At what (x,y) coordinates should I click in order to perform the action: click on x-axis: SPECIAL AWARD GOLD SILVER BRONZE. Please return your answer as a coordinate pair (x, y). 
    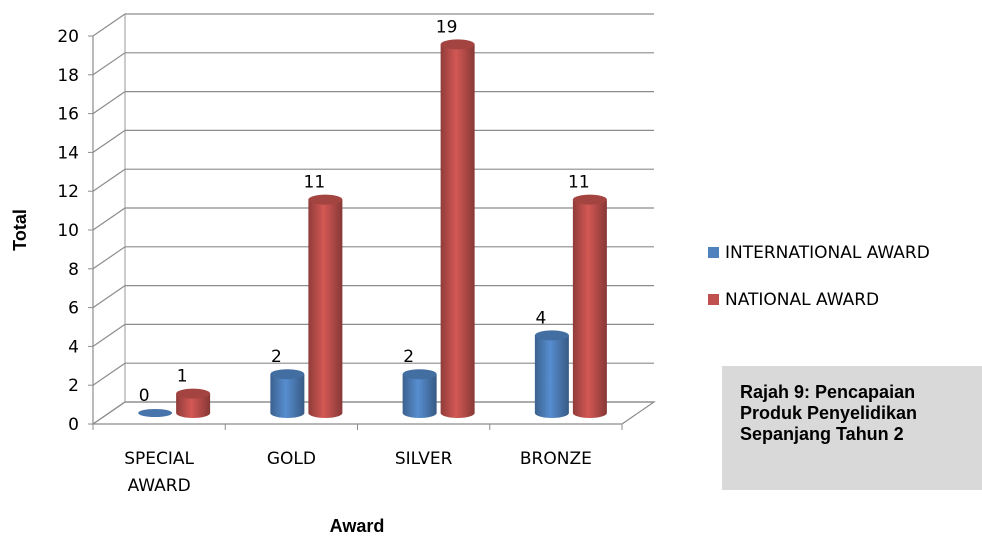
    Looking at the image, I should click on (373, 448).